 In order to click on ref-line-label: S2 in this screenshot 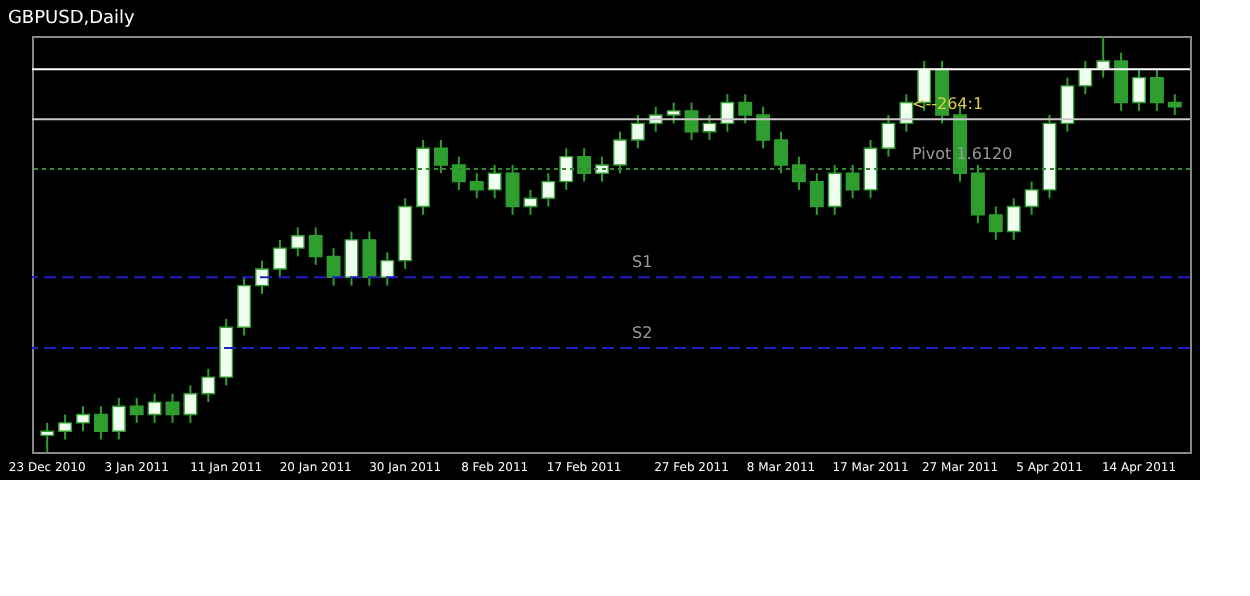, I will do `click(642, 333)`.